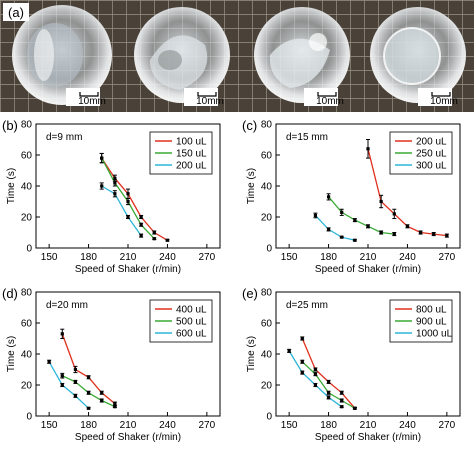 This screenshot has height=451, width=474. I want to click on panel-label: (e), so click(250, 293).